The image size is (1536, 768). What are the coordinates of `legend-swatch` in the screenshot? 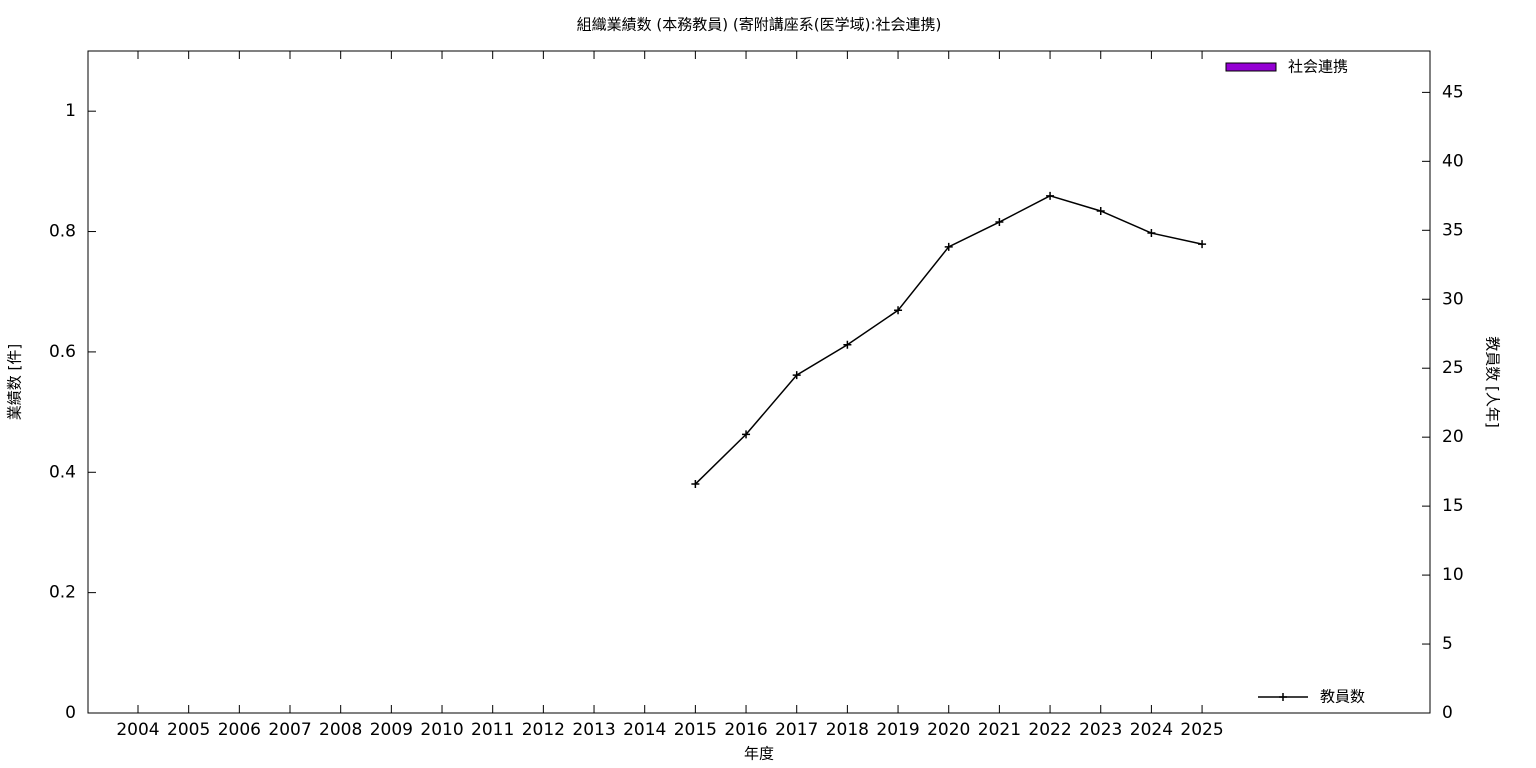 It's located at (1251, 67).